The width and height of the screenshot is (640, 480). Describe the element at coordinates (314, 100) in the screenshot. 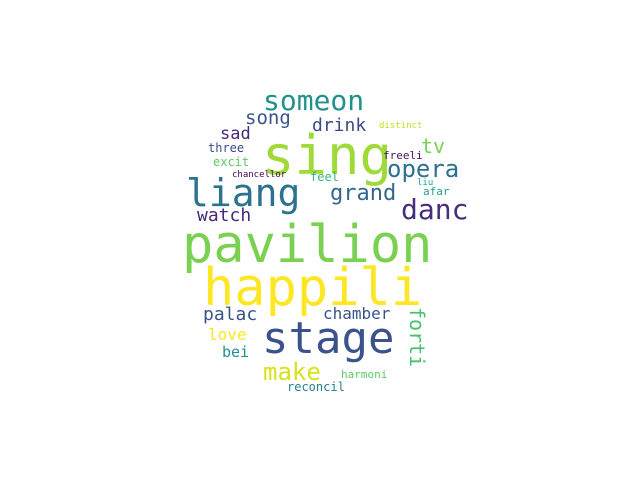

I see `word-someon: someon` at that location.